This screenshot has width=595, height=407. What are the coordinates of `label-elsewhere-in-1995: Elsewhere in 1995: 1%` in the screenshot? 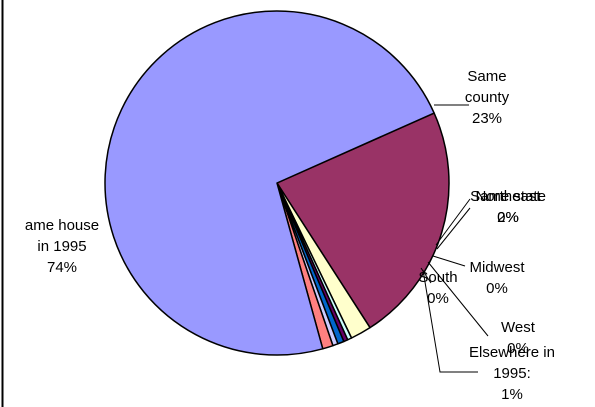 It's located at (512, 373).